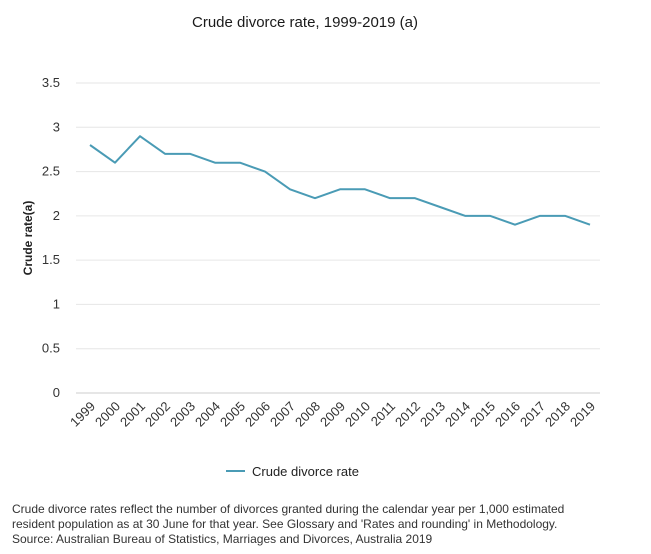 This screenshot has width=651, height=554. What do you see at coordinates (282, 414) in the screenshot?
I see `x-tick-label: 2007` at bounding box center [282, 414].